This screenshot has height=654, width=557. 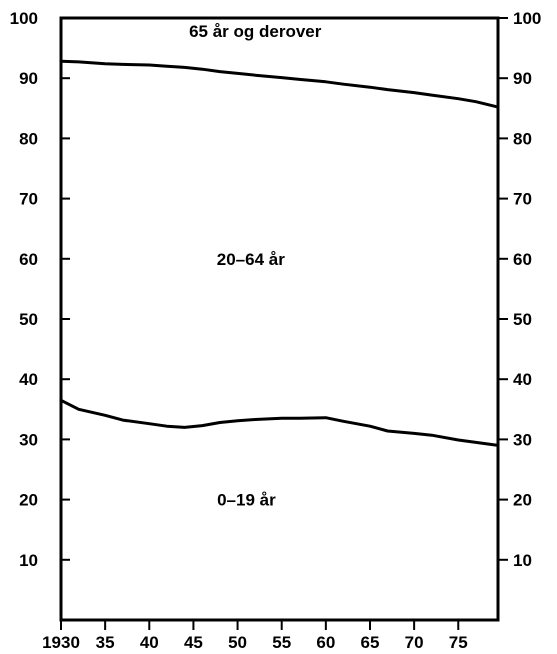 I want to click on x-tick-label: 50, so click(x=237, y=642).